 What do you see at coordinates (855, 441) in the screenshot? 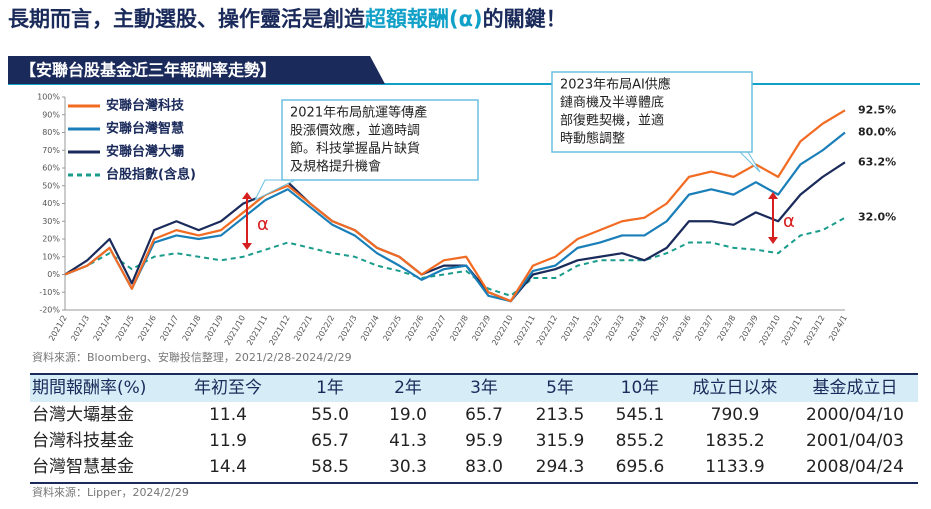
I see `table-cell: 2001/04/03` at bounding box center [855, 441].